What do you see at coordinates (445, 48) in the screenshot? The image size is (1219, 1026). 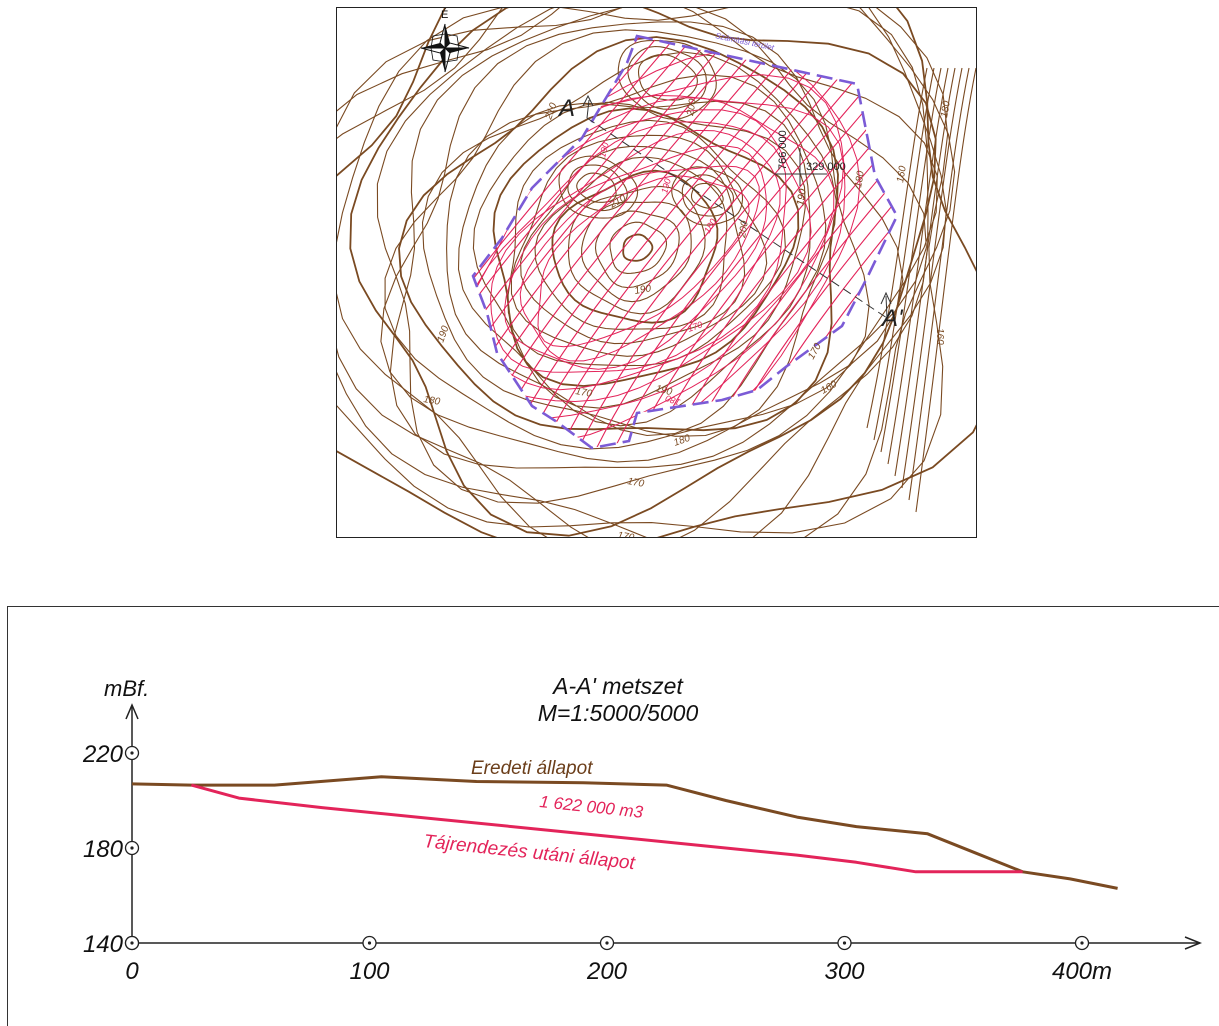 I see `compass-rose-icon` at bounding box center [445, 48].